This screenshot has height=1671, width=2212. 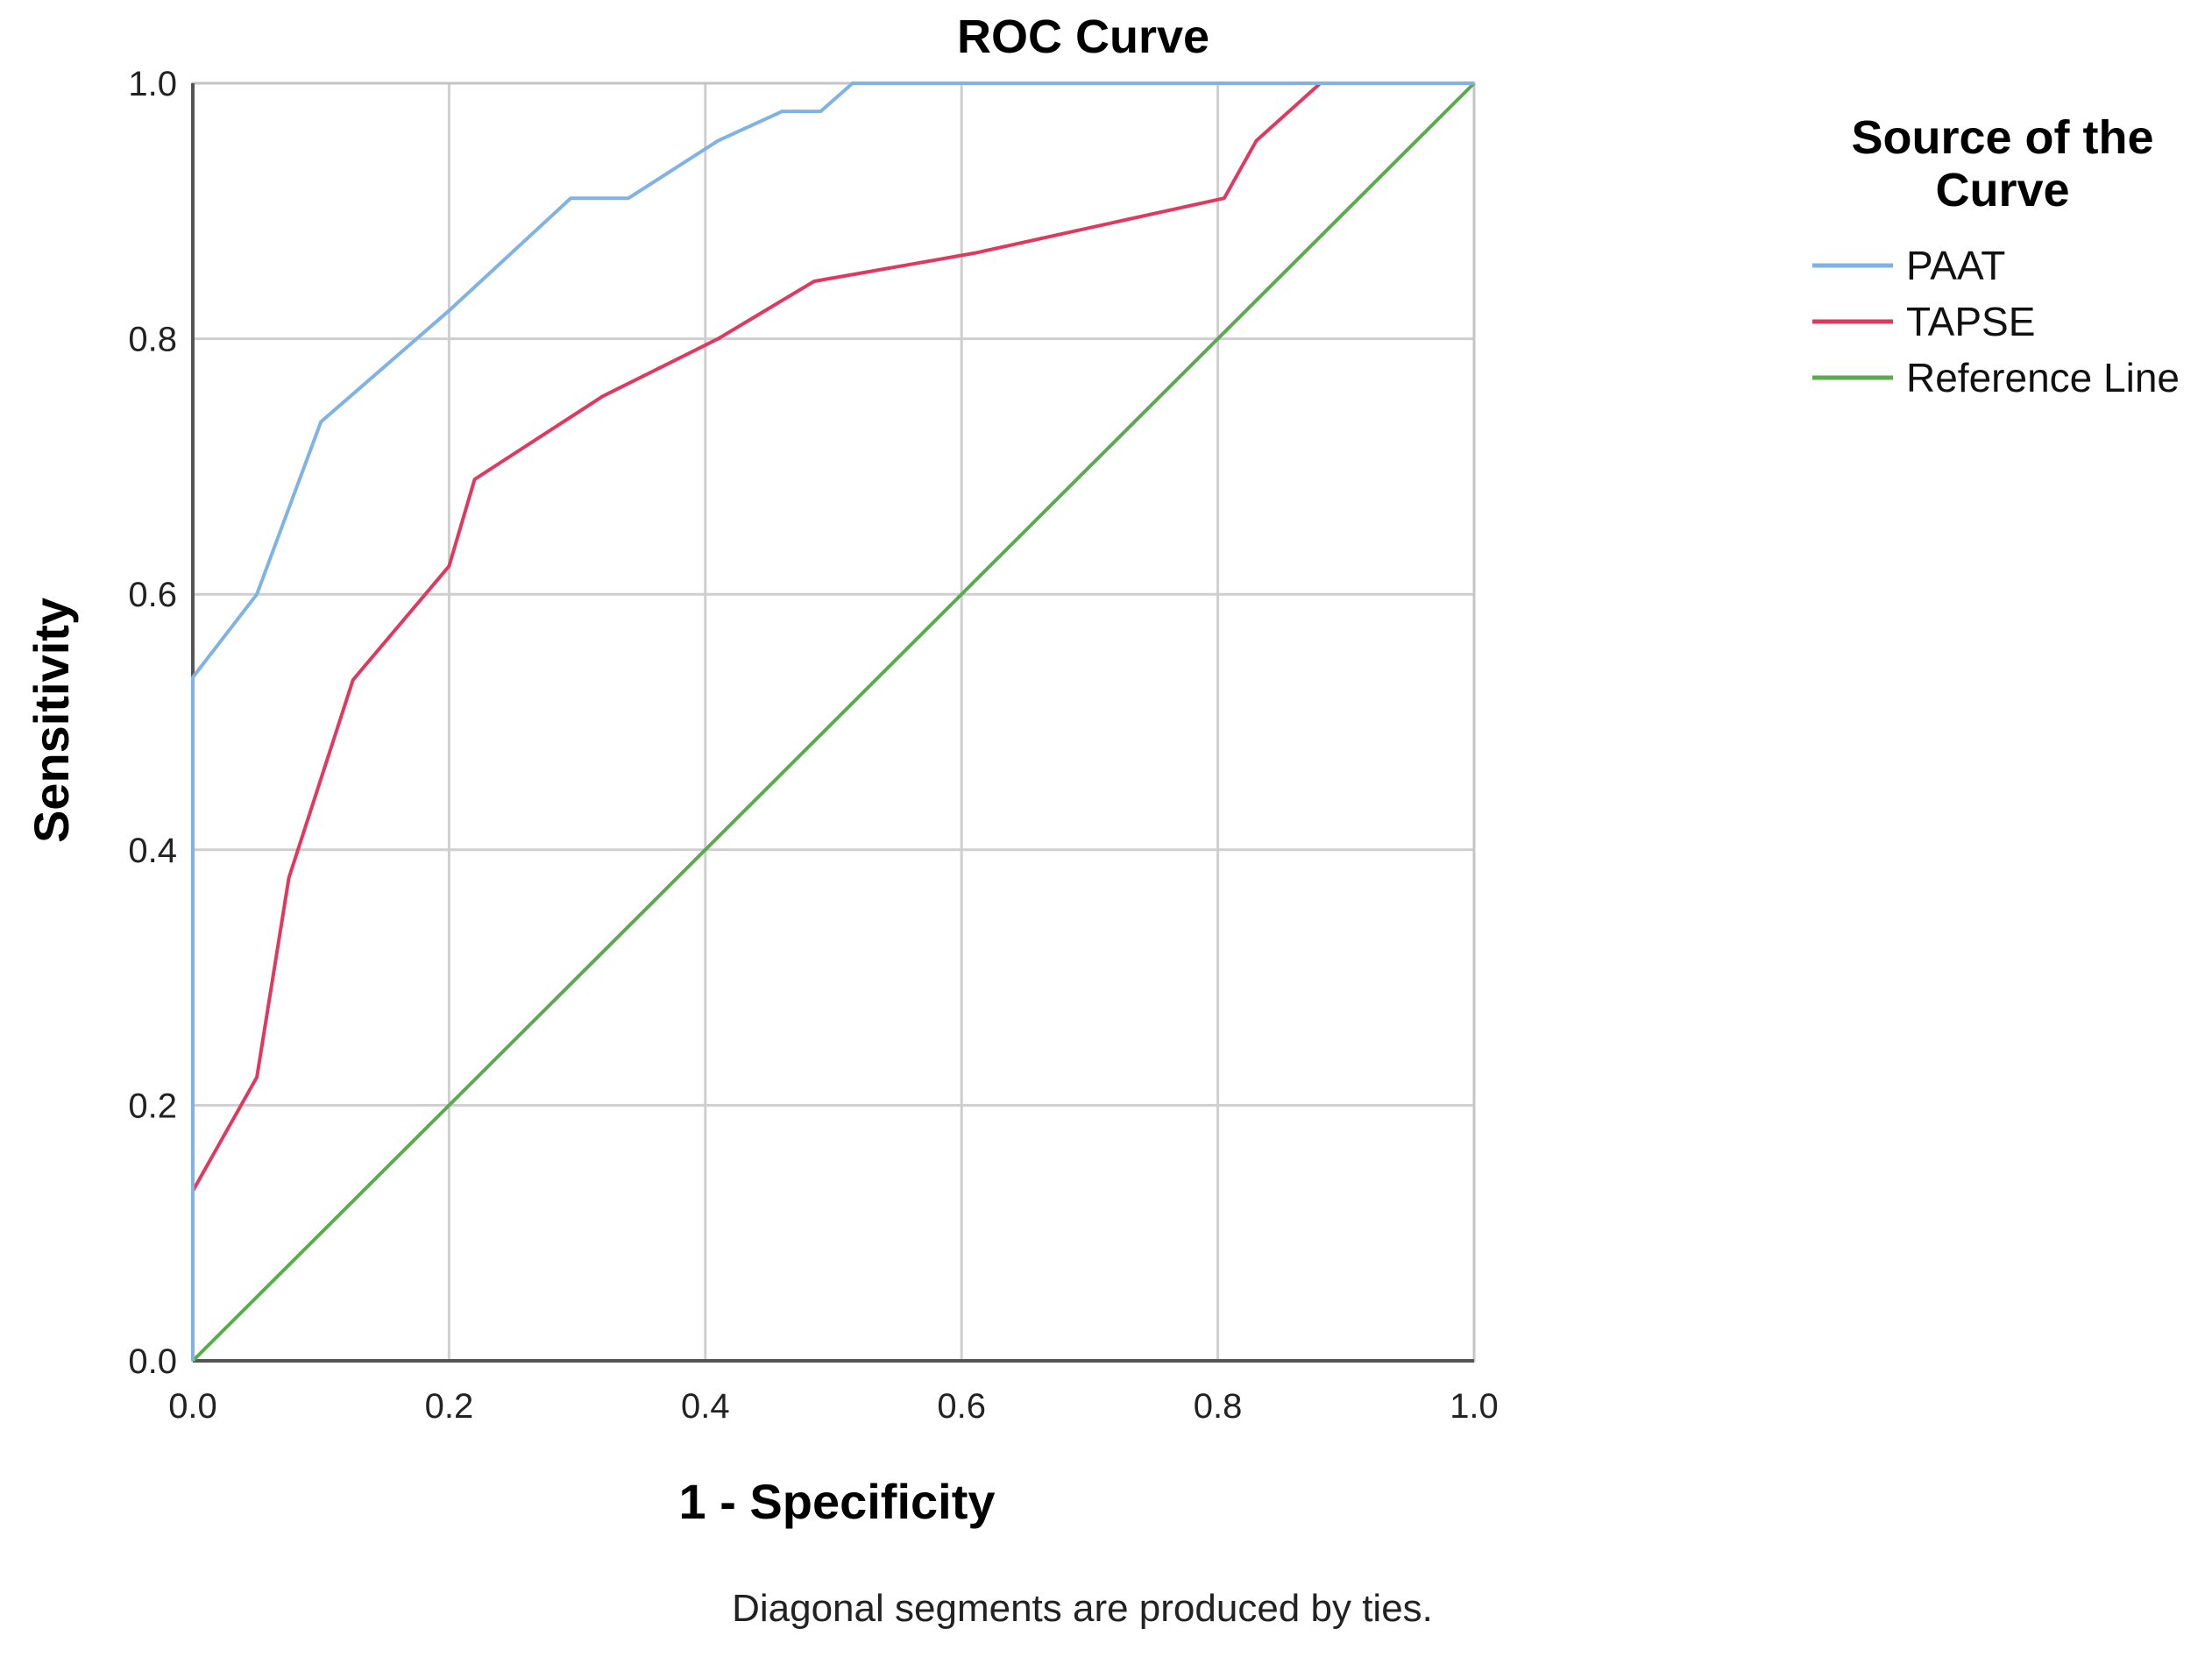 What do you see at coordinates (961, 1406) in the screenshot?
I see `x-tick-label: 0.6` at bounding box center [961, 1406].